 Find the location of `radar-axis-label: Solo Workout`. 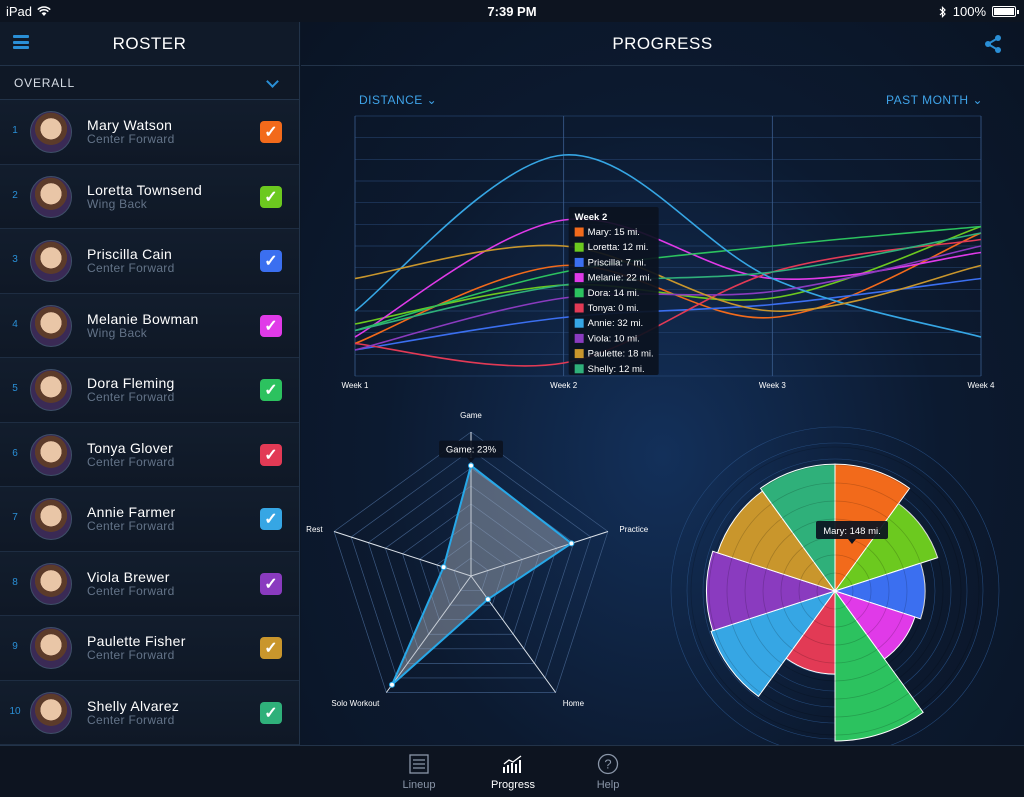

radar-axis-label: Solo Workout is located at coordinates (355, 703).